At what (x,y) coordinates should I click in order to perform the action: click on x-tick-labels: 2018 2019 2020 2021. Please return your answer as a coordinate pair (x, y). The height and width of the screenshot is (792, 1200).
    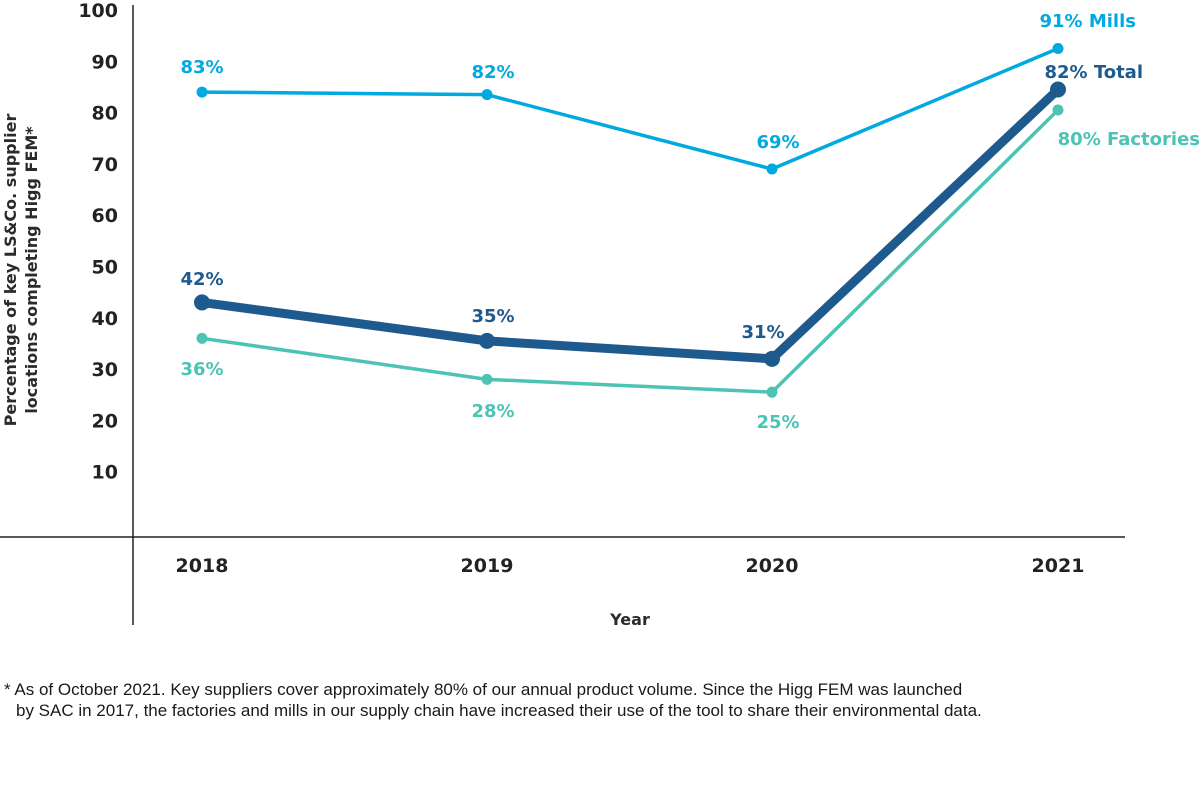
    Looking at the image, I should click on (630, 566).